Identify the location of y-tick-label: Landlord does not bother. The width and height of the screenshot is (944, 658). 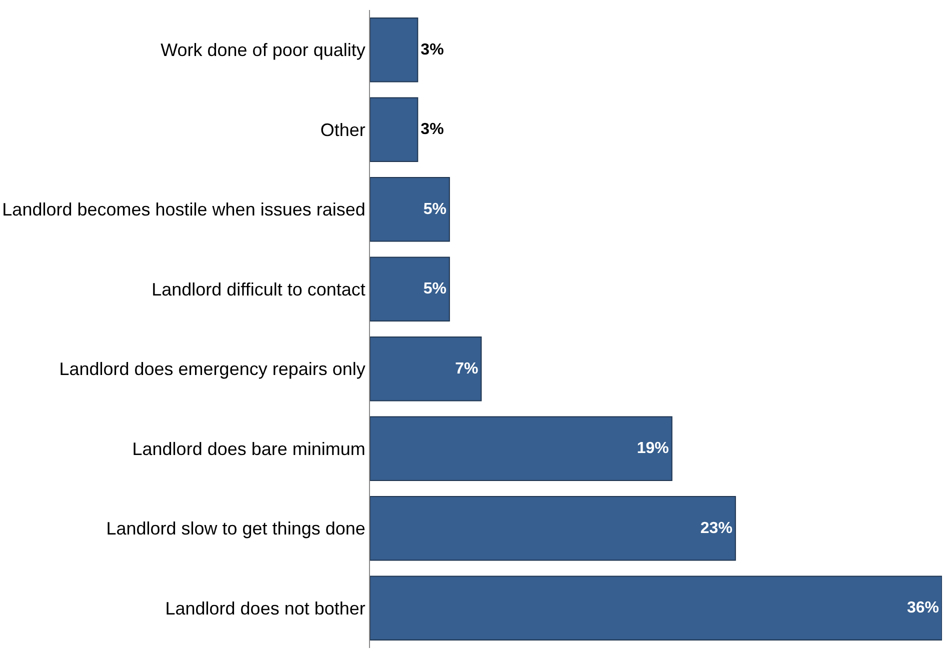
(265, 608).